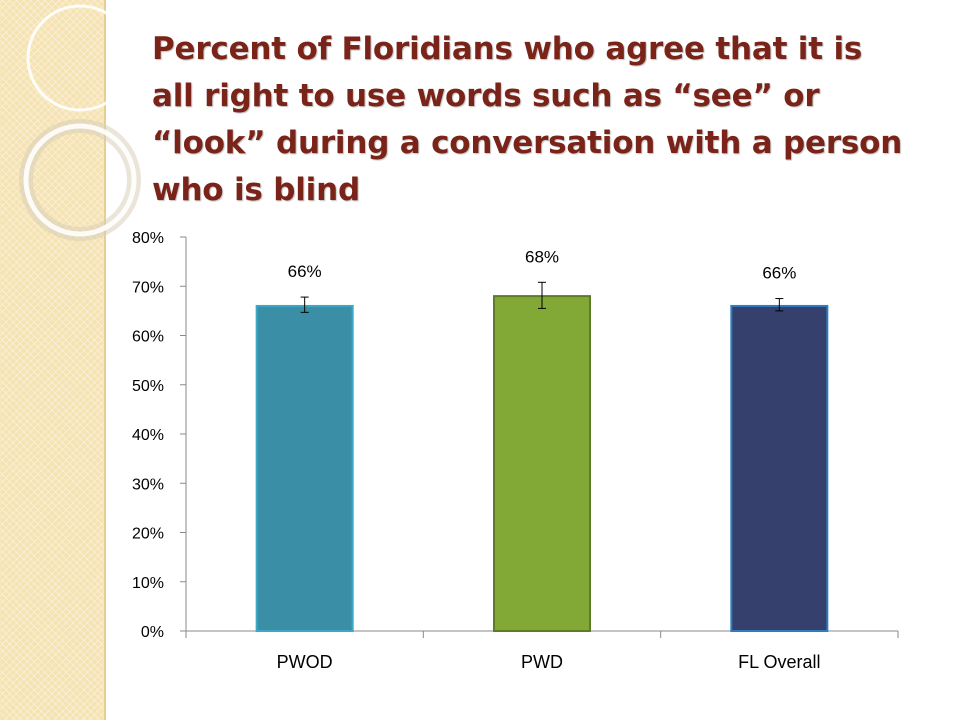 The image size is (960, 720). What do you see at coordinates (80, 58) in the screenshot?
I see `decorative-ring-large` at bounding box center [80, 58].